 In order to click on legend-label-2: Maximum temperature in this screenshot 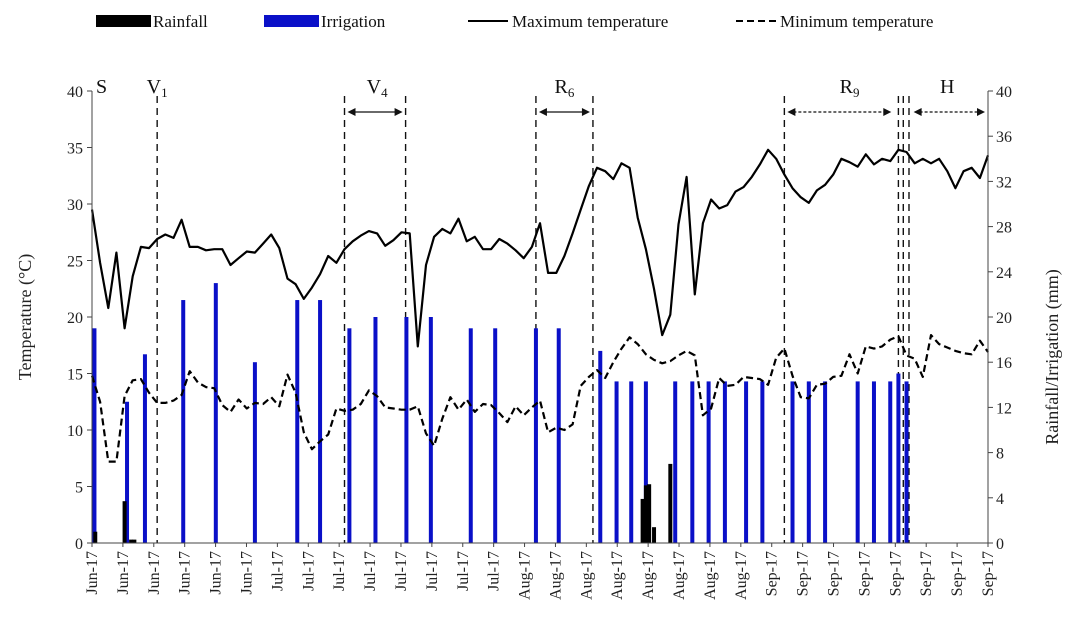, I will do `click(590, 21)`.